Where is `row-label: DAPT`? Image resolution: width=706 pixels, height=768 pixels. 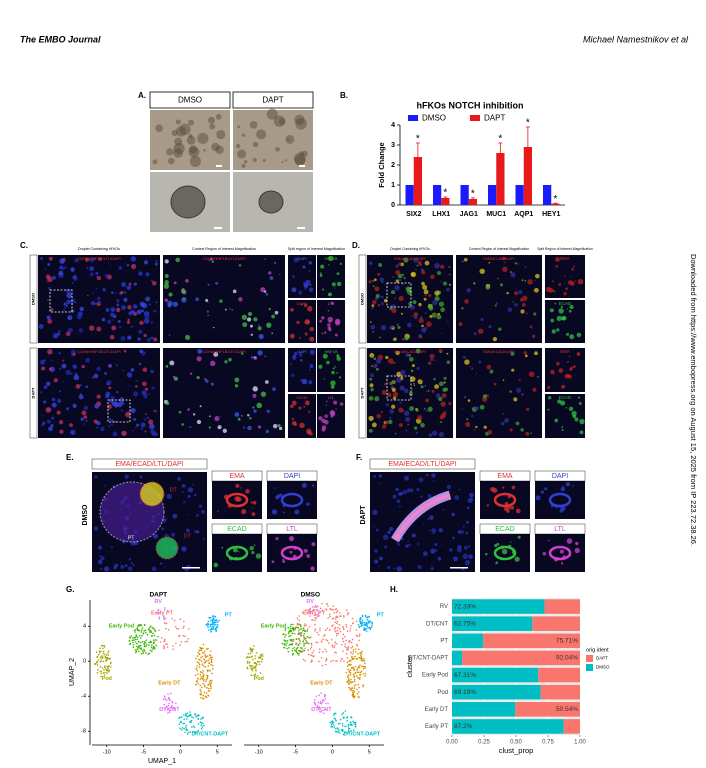
row-label: DAPT is located at coordinates (33, 392).